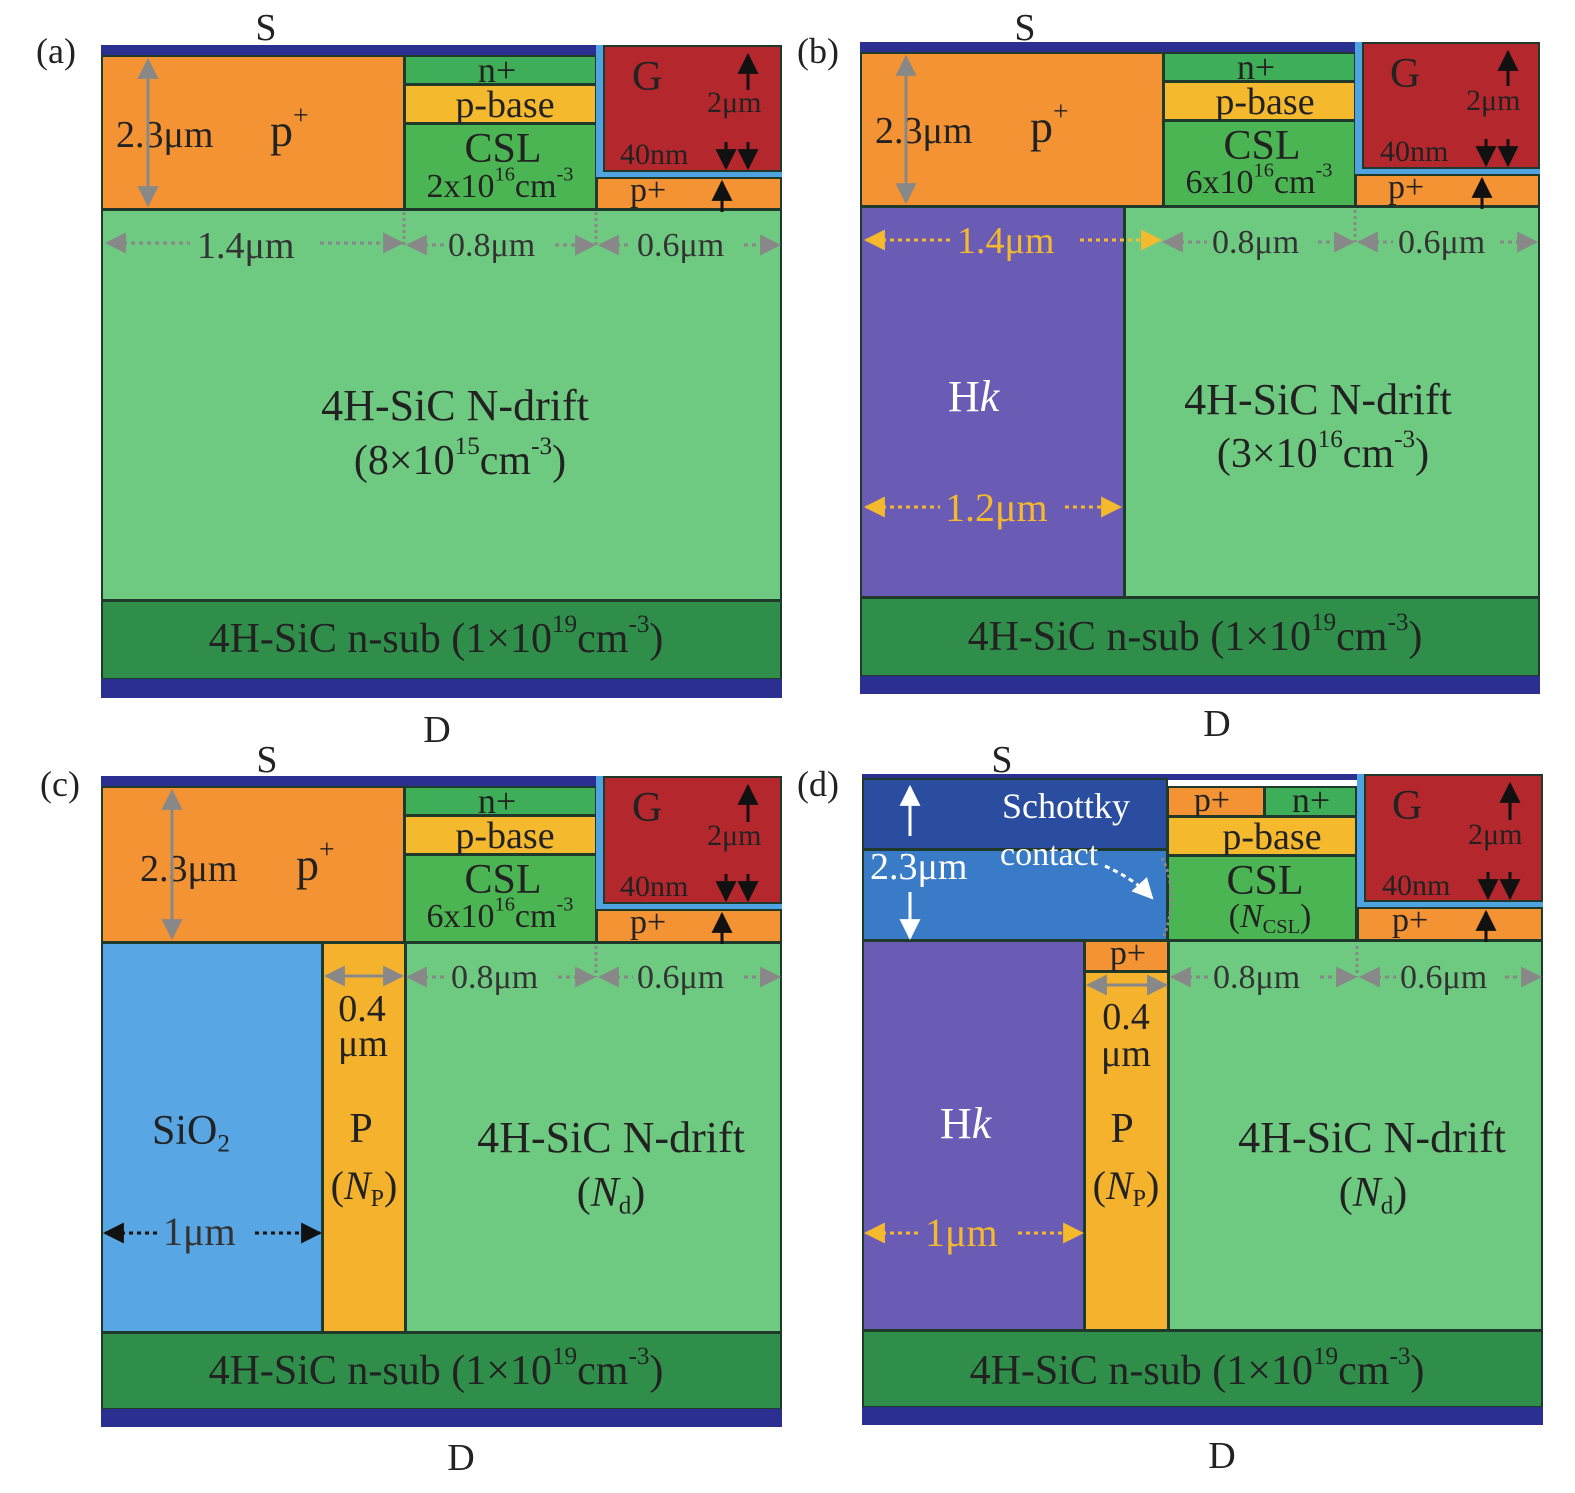  What do you see at coordinates (996, 507) in the screenshot?
I see `hk-width-dim-label: 1.2μm` at bounding box center [996, 507].